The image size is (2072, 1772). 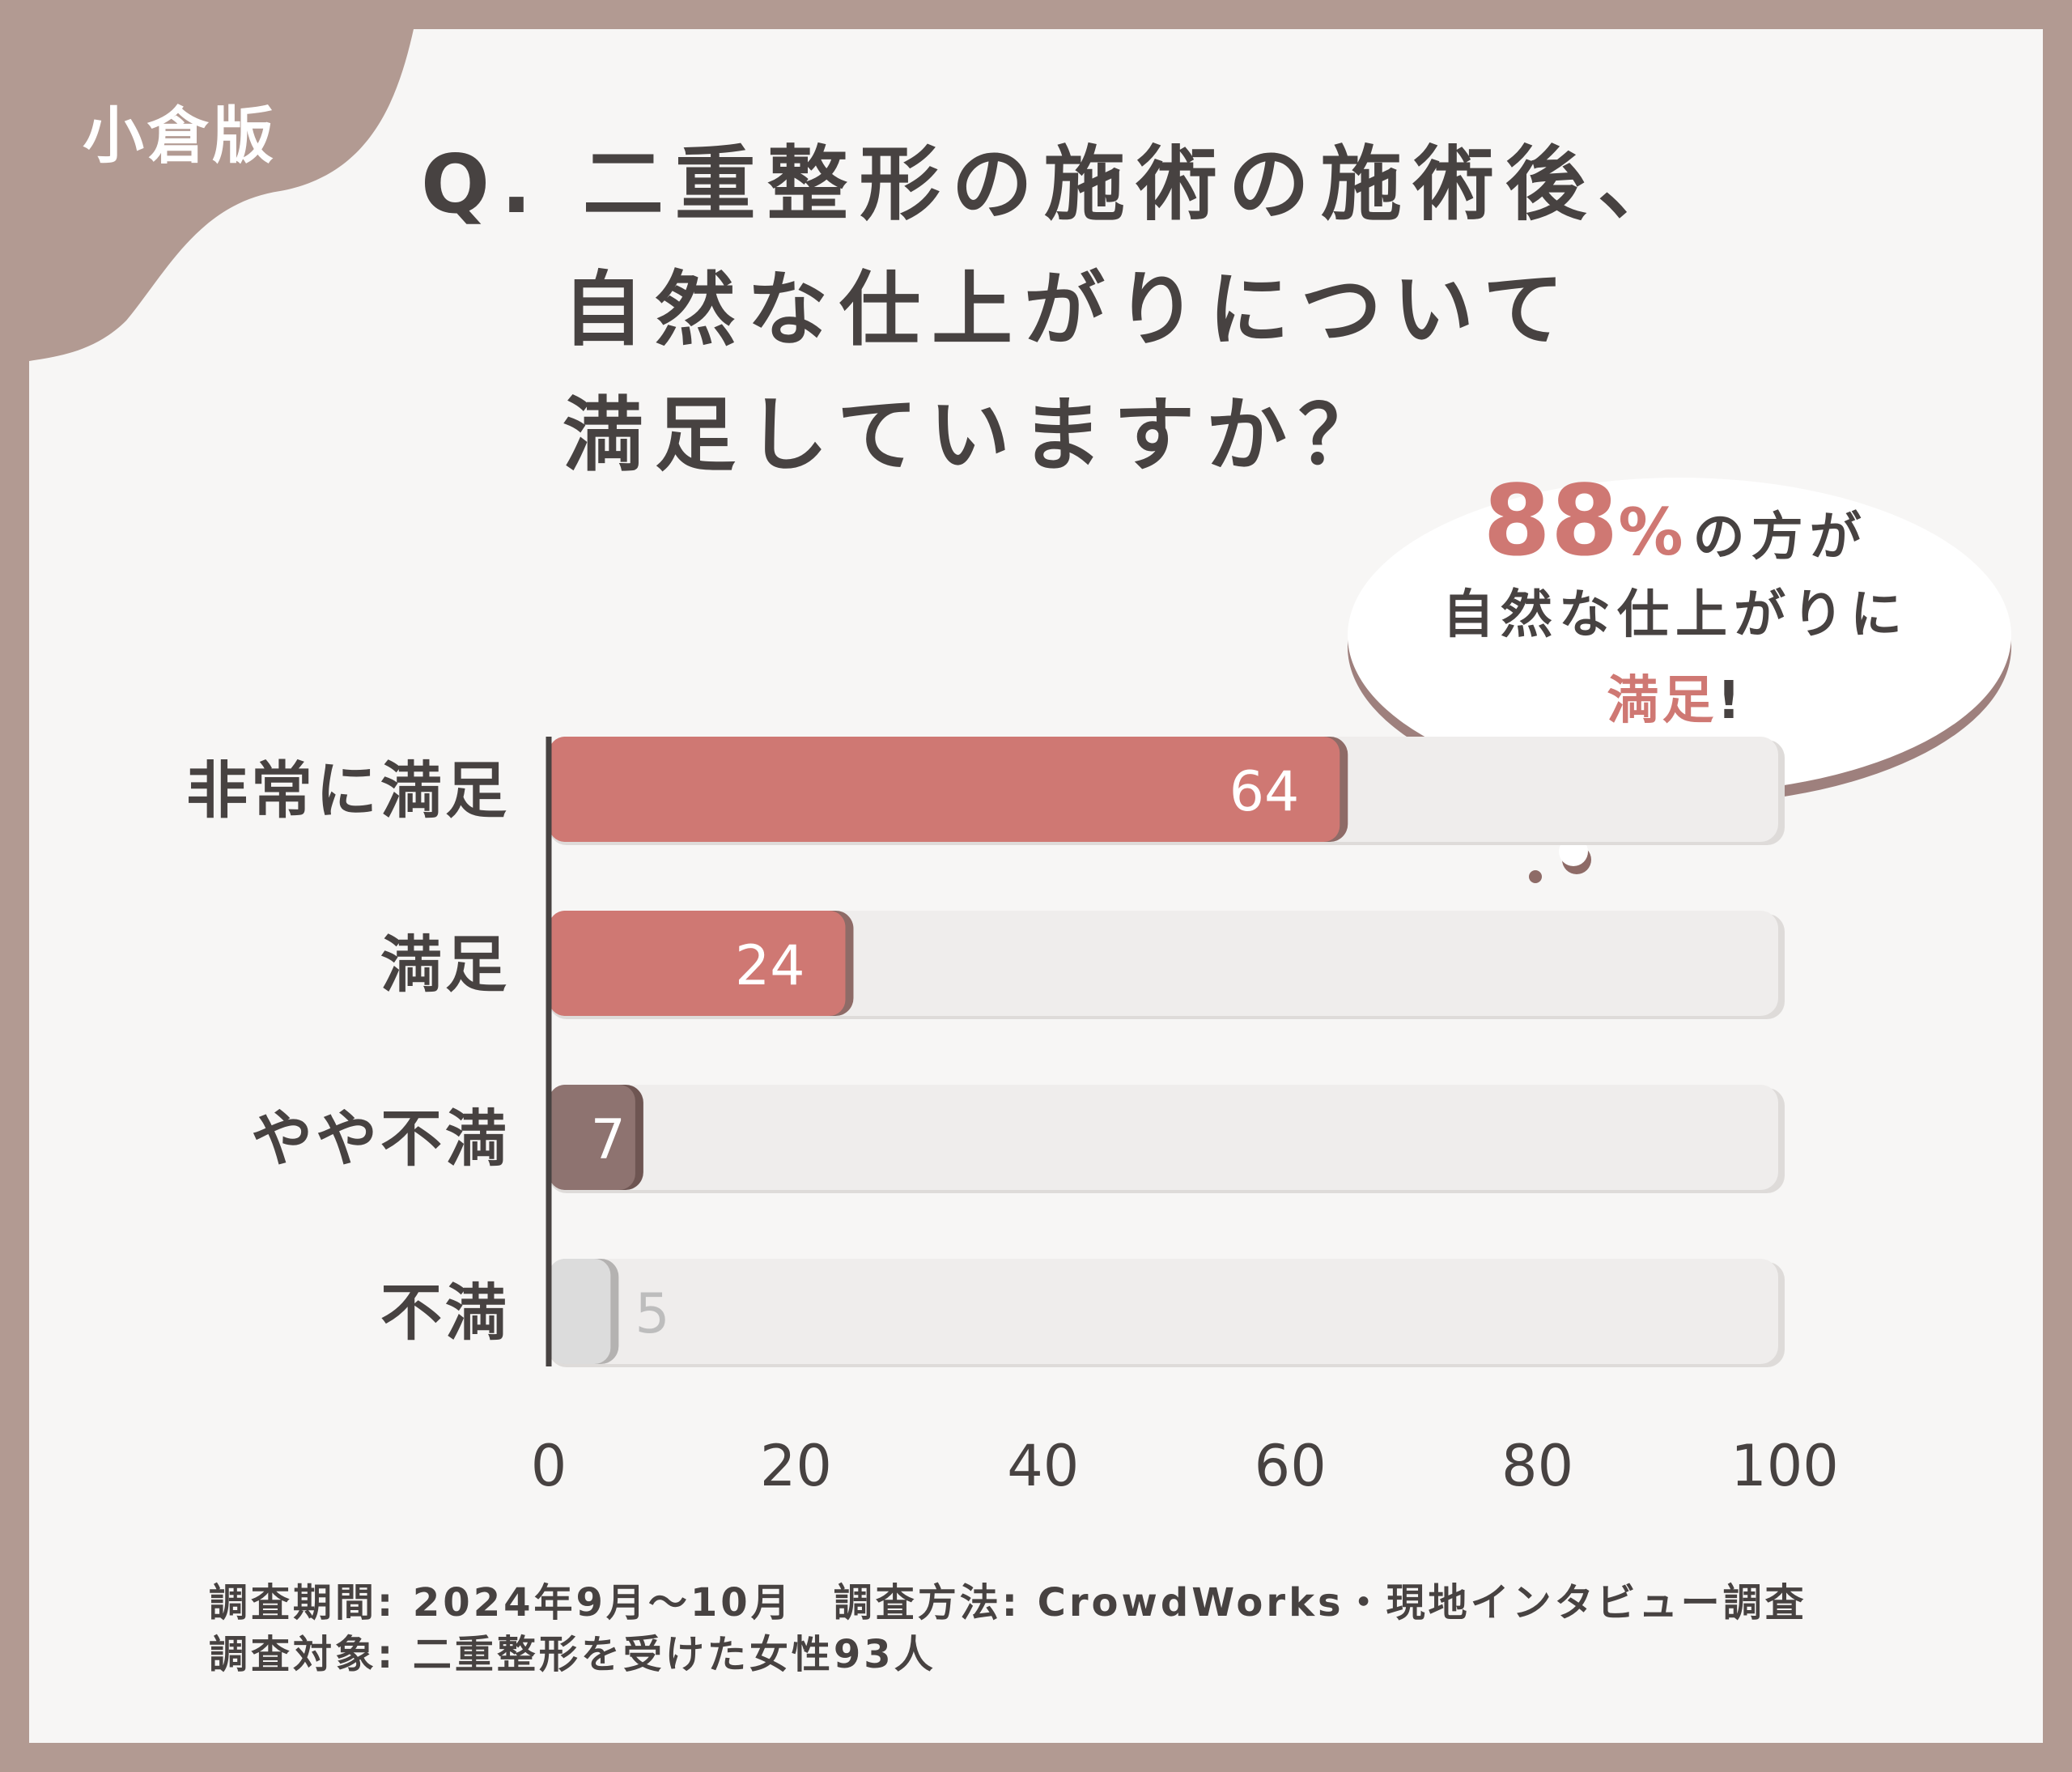 I want to click on chart-title: Q. 二重整形の施術の施術後、 自然な仕上がりについて 満足していますか？, so click(x=1149, y=310).